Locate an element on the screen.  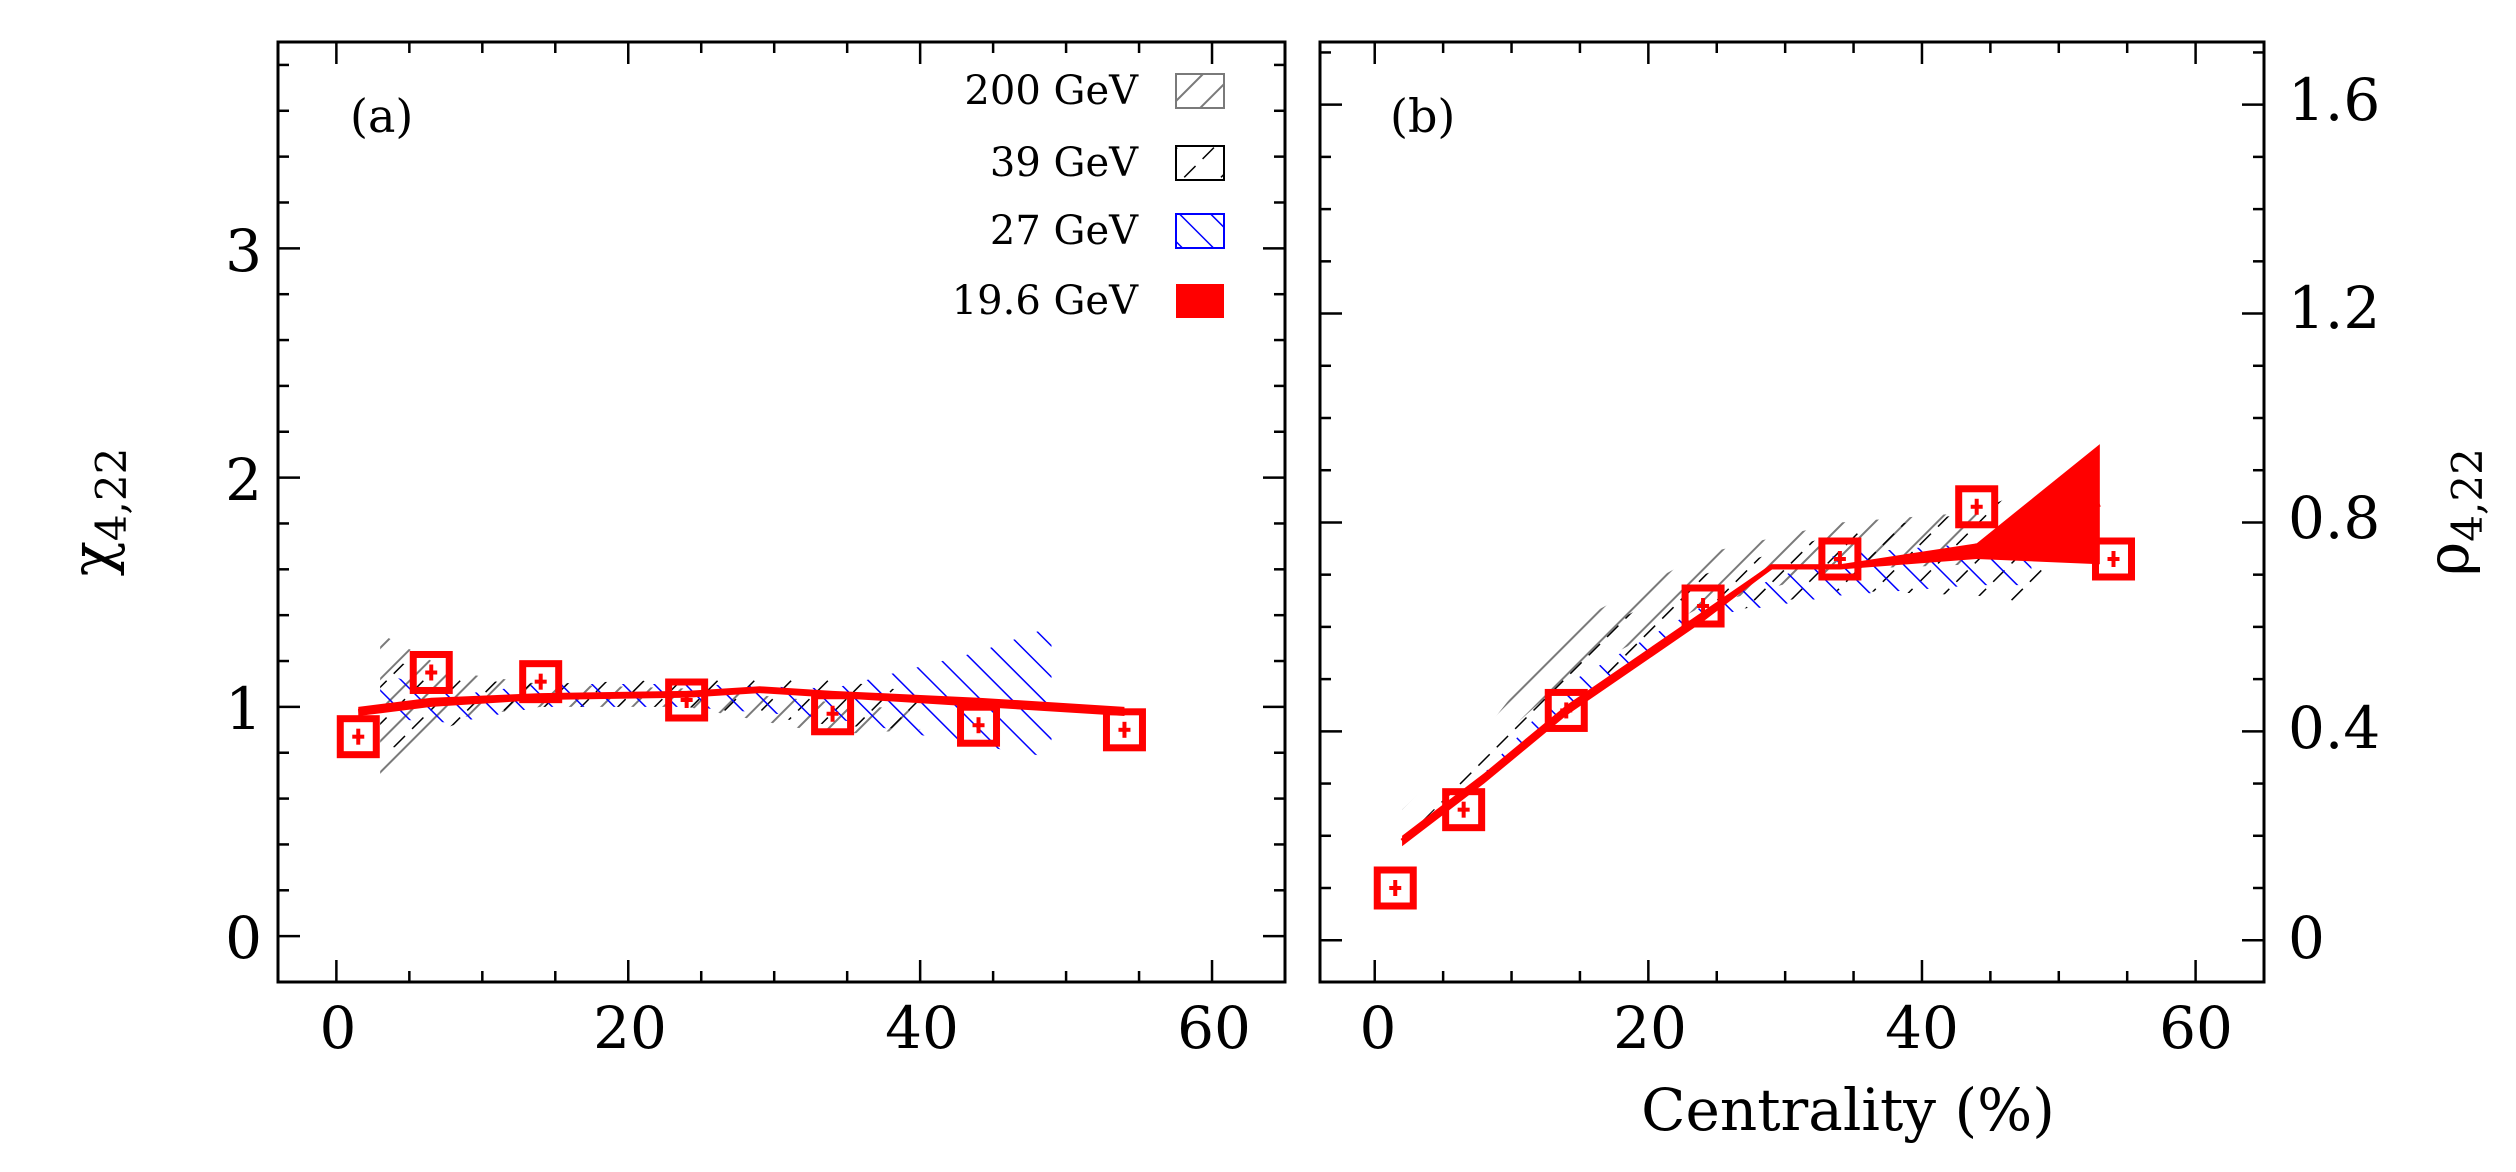
legend-label-27: 27 GeV is located at coordinates (1064, 231).